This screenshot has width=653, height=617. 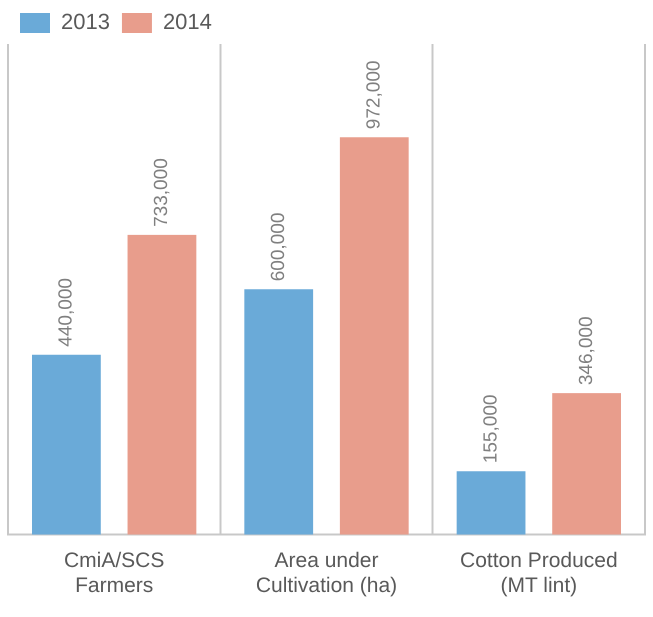 I want to click on x-tick-label: Cotton Produced (MT lint), so click(x=539, y=573).